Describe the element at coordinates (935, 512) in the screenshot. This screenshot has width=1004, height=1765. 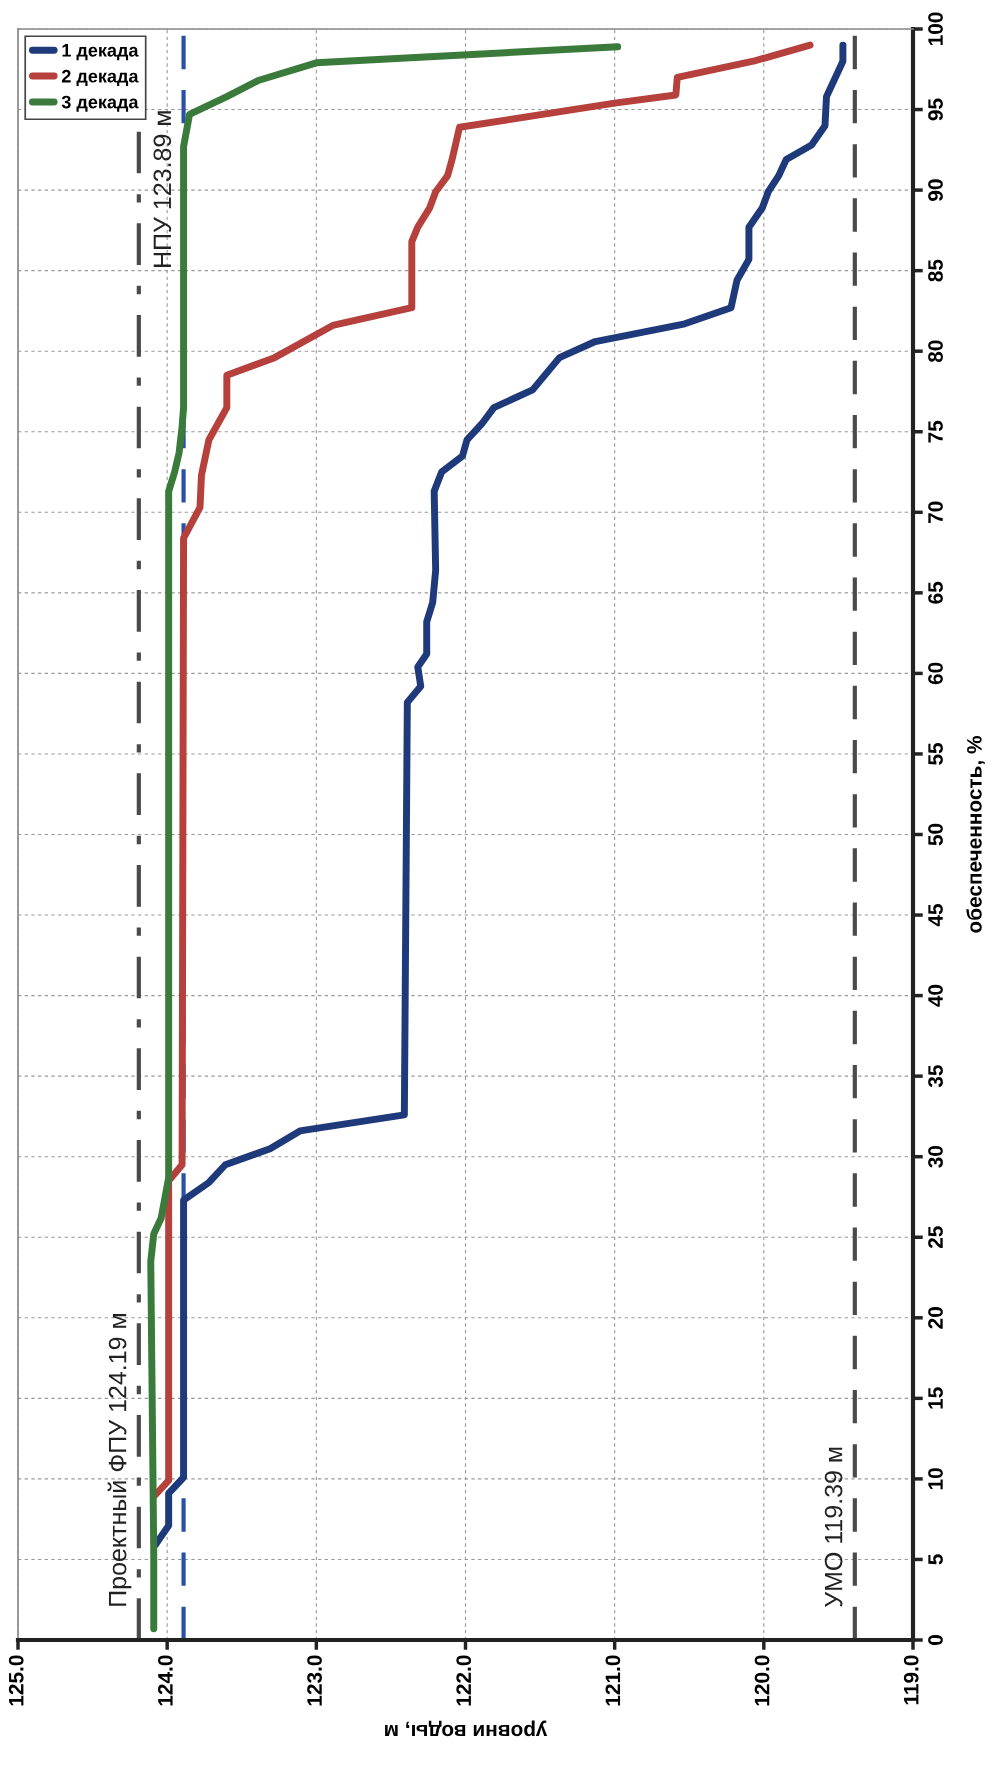
I see `y-tick-label: 70` at that location.